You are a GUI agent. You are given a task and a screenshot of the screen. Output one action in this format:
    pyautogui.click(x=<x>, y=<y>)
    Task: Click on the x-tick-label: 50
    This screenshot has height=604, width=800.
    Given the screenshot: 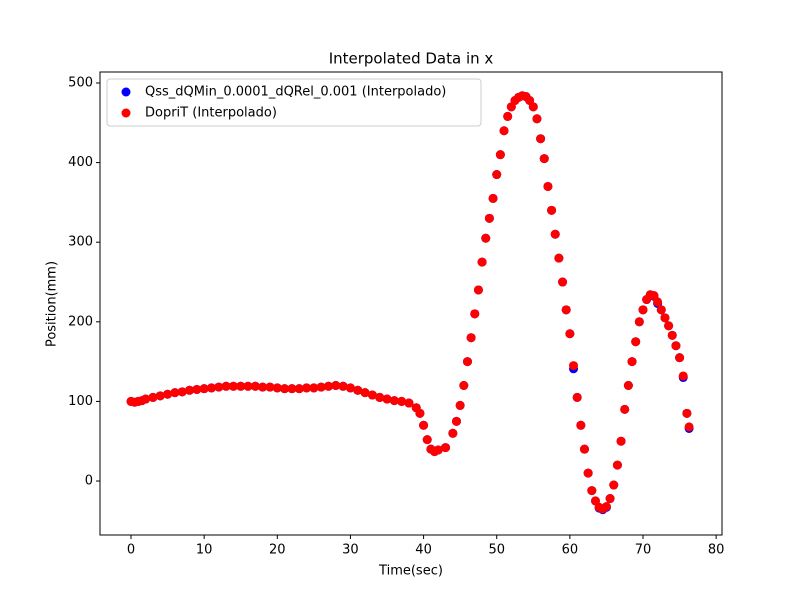 What is the action you would take?
    pyautogui.click(x=496, y=550)
    